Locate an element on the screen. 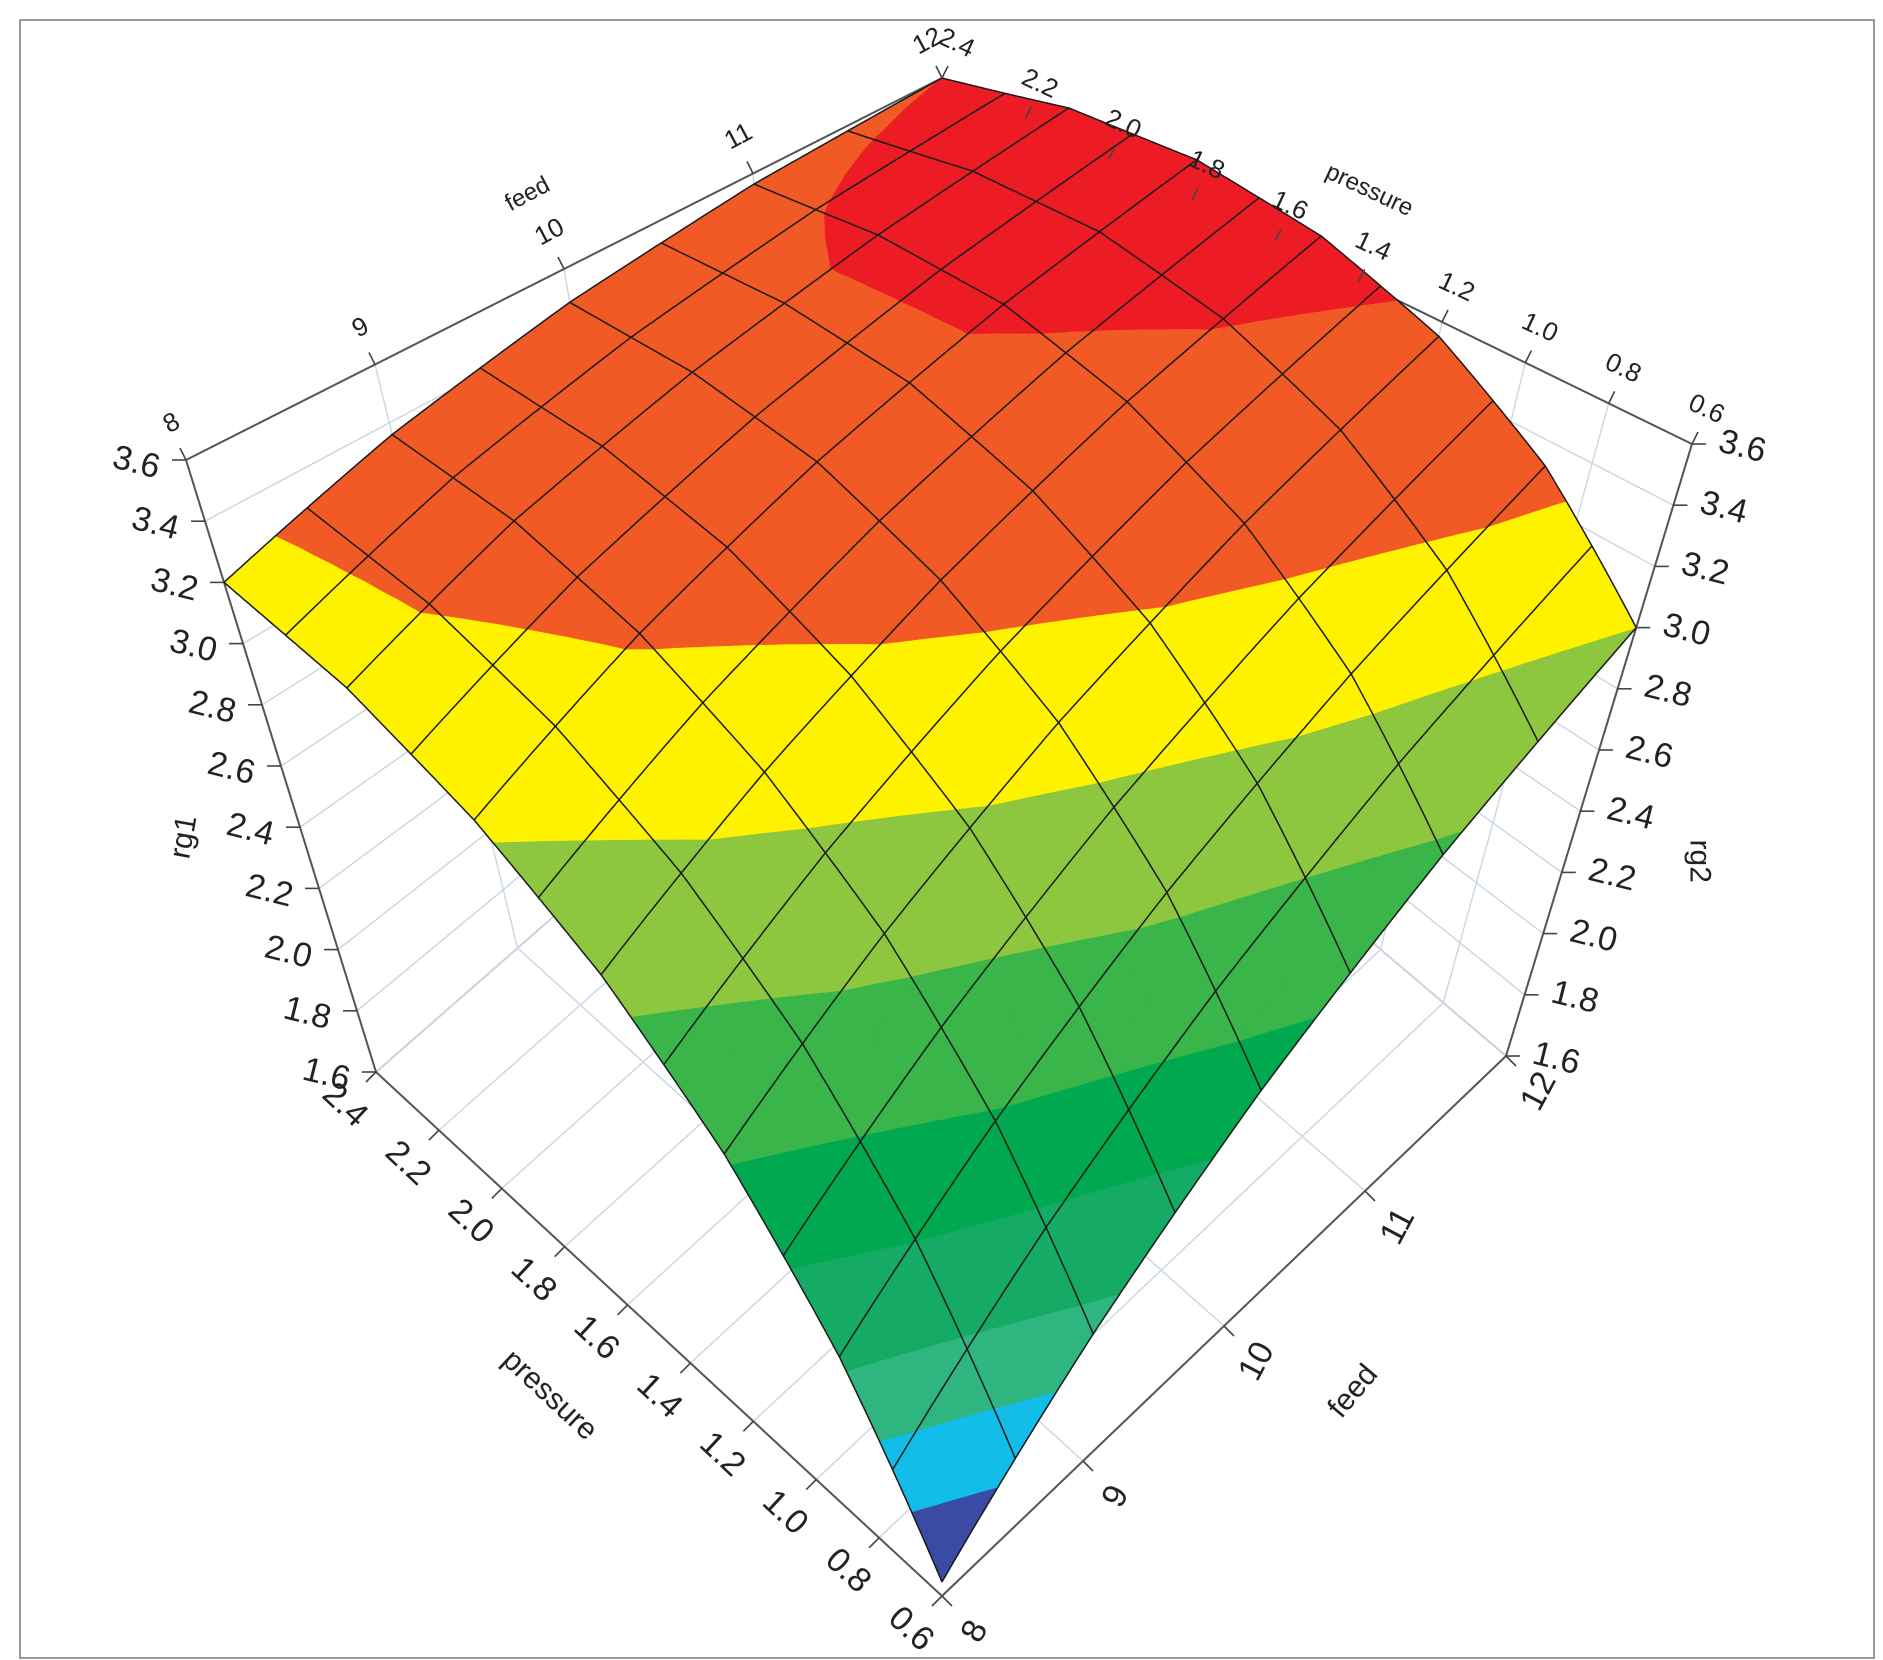  box-edge is located at coordinates (659, 1334).